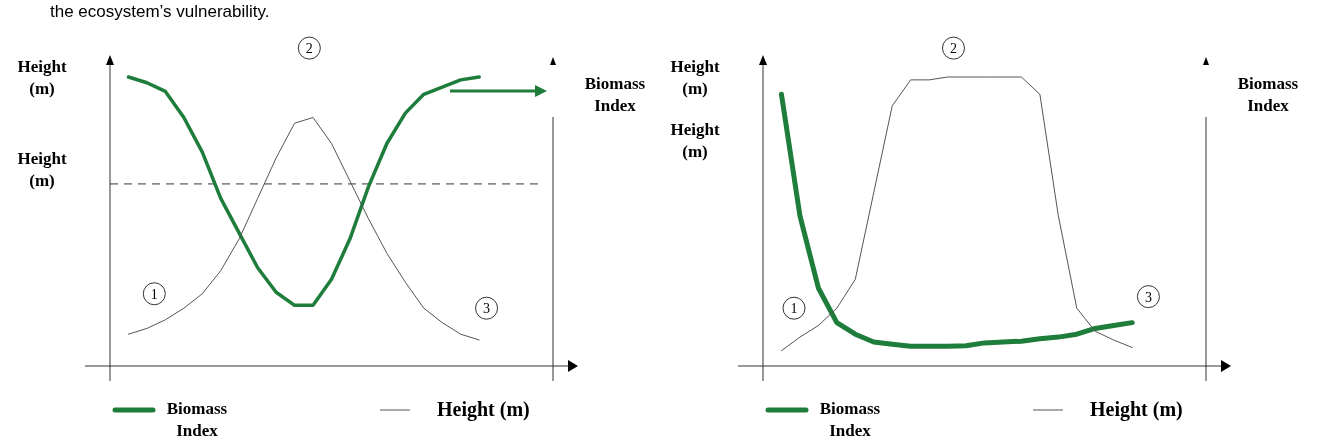 This screenshot has height=443, width=1319. What do you see at coordinates (487, 309) in the screenshot?
I see `annotation: 3` at bounding box center [487, 309].